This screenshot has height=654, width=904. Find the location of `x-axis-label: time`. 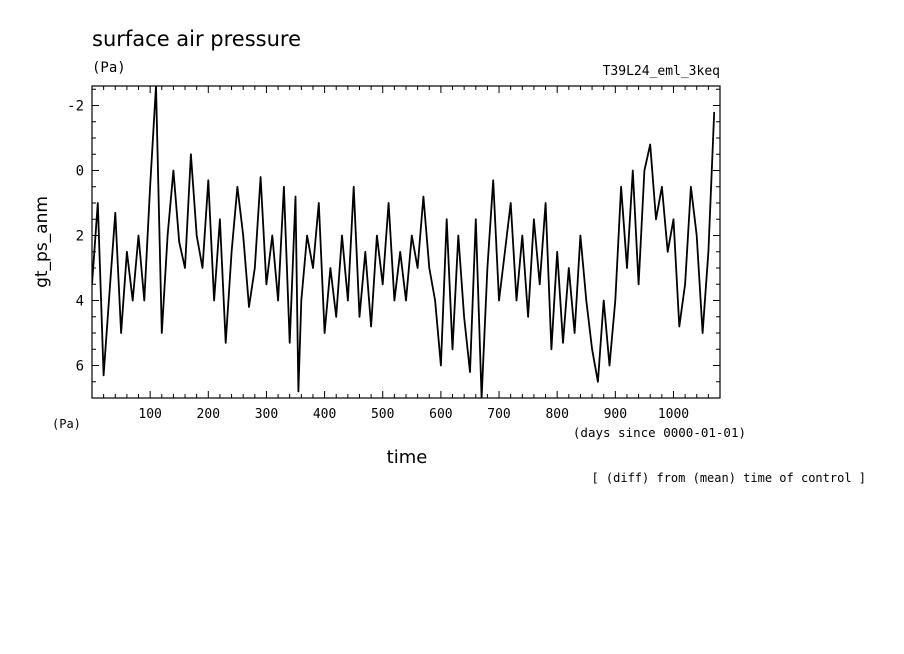

x-axis-label: time is located at coordinates (407, 457).